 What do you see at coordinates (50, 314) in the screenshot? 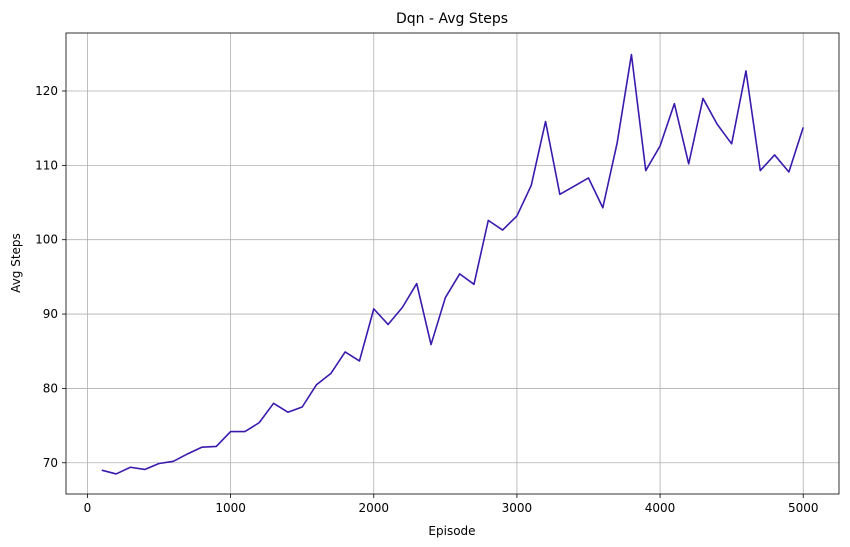
I see `y-tick-label: 90` at bounding box center [50, 314].